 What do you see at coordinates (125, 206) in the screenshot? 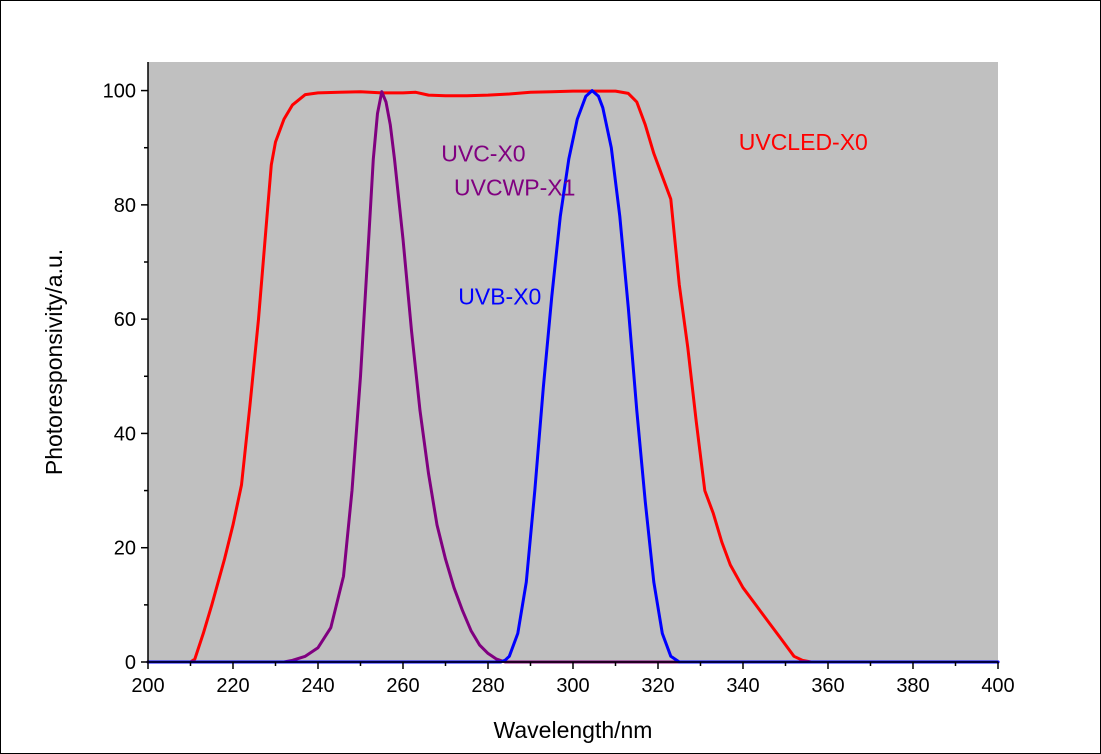
I see `y-tick-label: 80` at bounding box center [125, 206].